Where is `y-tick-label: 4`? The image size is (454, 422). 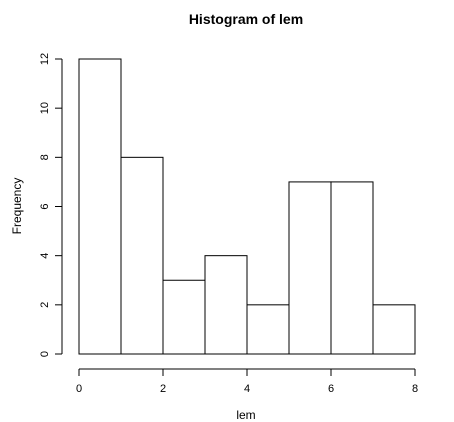
y-tick-label: 4 is located at coordinates (45, 256).